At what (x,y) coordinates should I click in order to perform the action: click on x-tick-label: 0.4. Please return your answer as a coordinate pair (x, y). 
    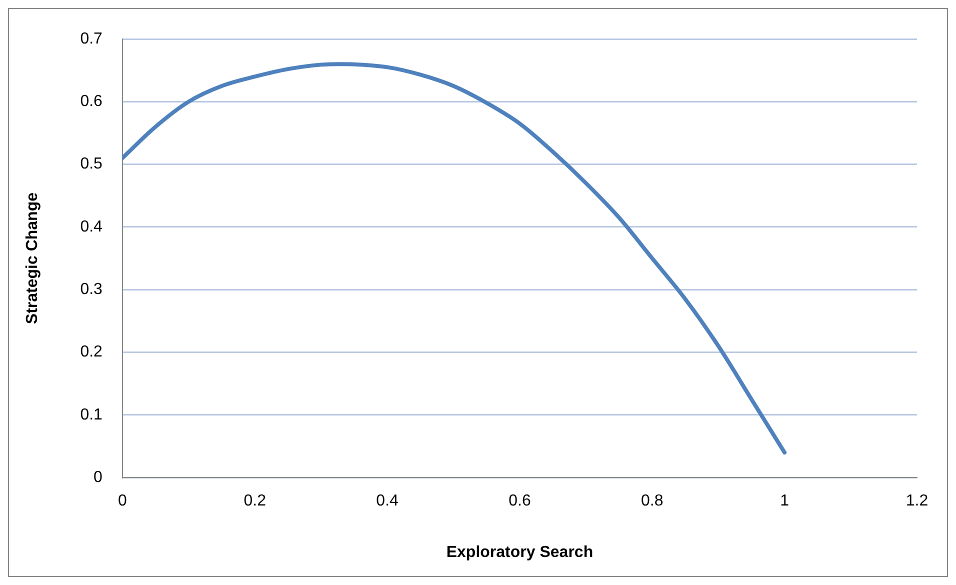
    Looking at the image, I should click on (387, 501).